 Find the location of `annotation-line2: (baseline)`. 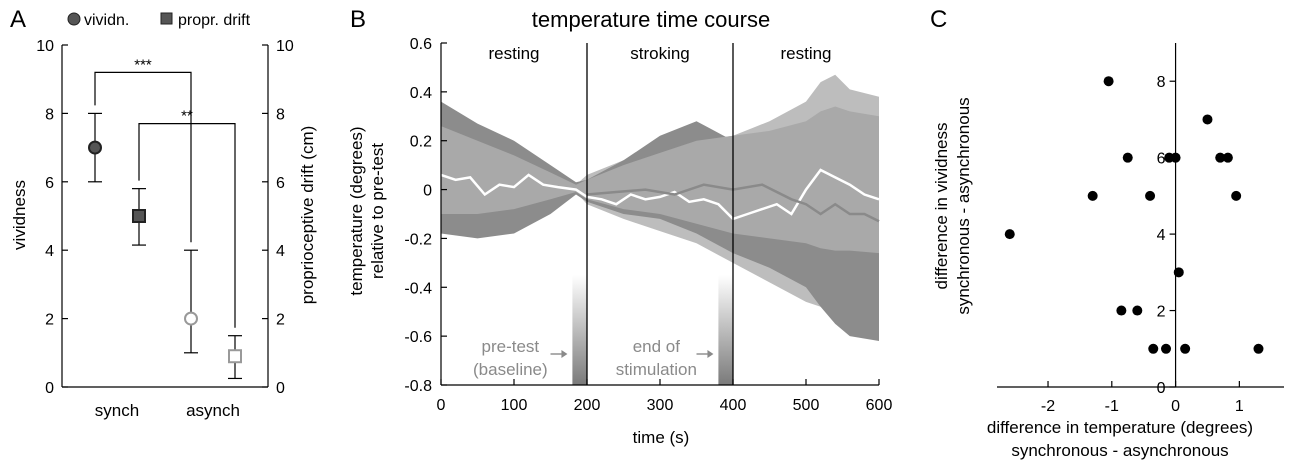

annotation-line2: (baseline) is located at coordinates (510, 369).